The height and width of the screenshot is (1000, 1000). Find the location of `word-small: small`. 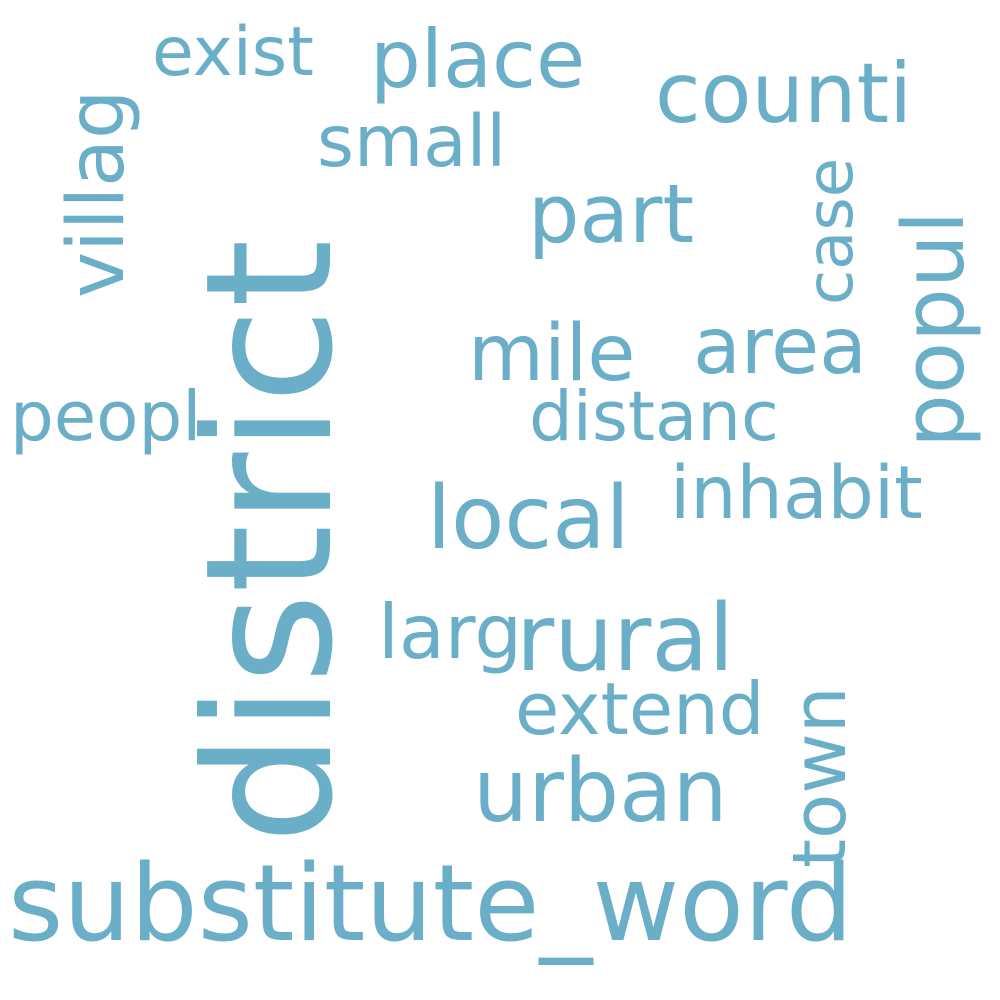

word-small: small is located at coordinates (412, 141).